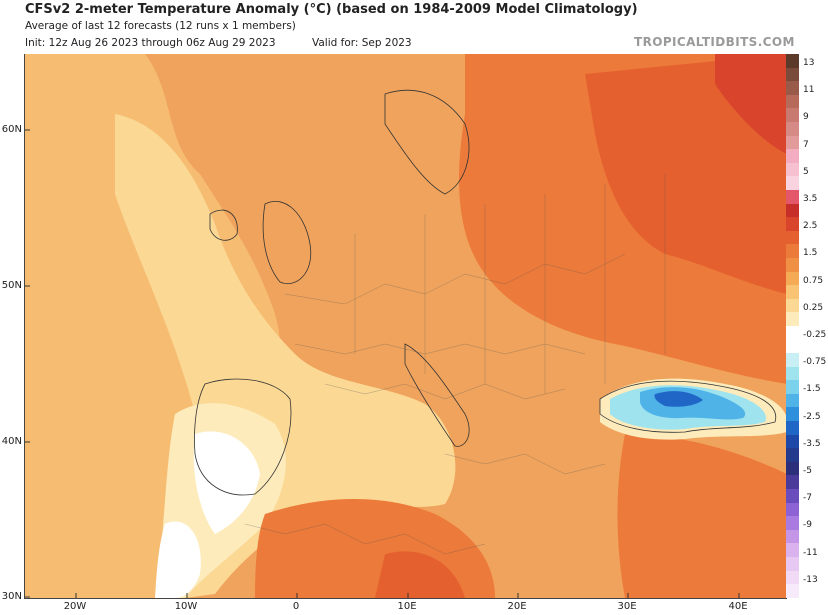  Describe the element at coordinates (812, 389) in the screenshot. I see `colorbar-label: -1.5` at that location.